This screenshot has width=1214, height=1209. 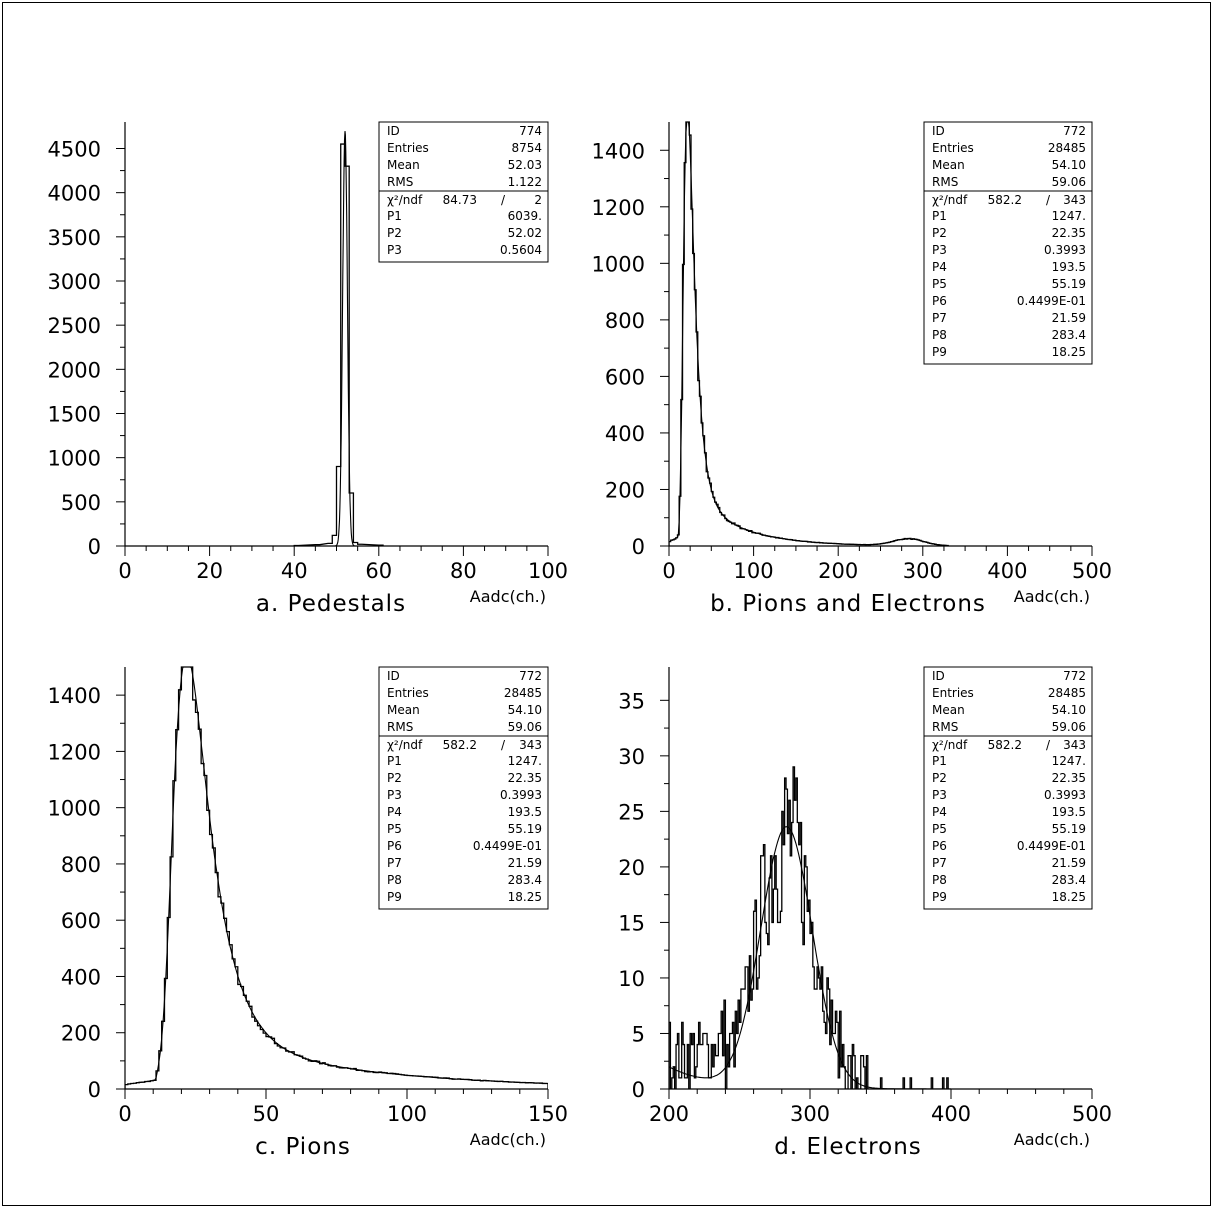 I want to click on y-tick-label: 200, so click(x=81, y=1034).